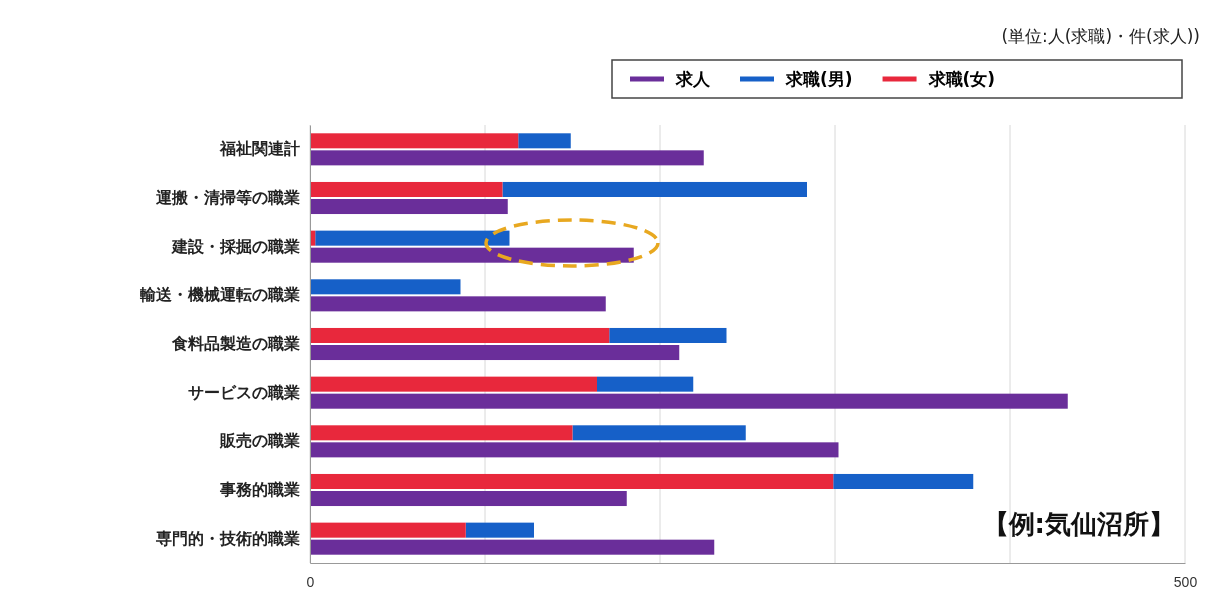 Image resolution: width=1215 pixels, height=594 pixels. I want to click on y-tick-label: 建設・採掘の職業, so click(235, 246).